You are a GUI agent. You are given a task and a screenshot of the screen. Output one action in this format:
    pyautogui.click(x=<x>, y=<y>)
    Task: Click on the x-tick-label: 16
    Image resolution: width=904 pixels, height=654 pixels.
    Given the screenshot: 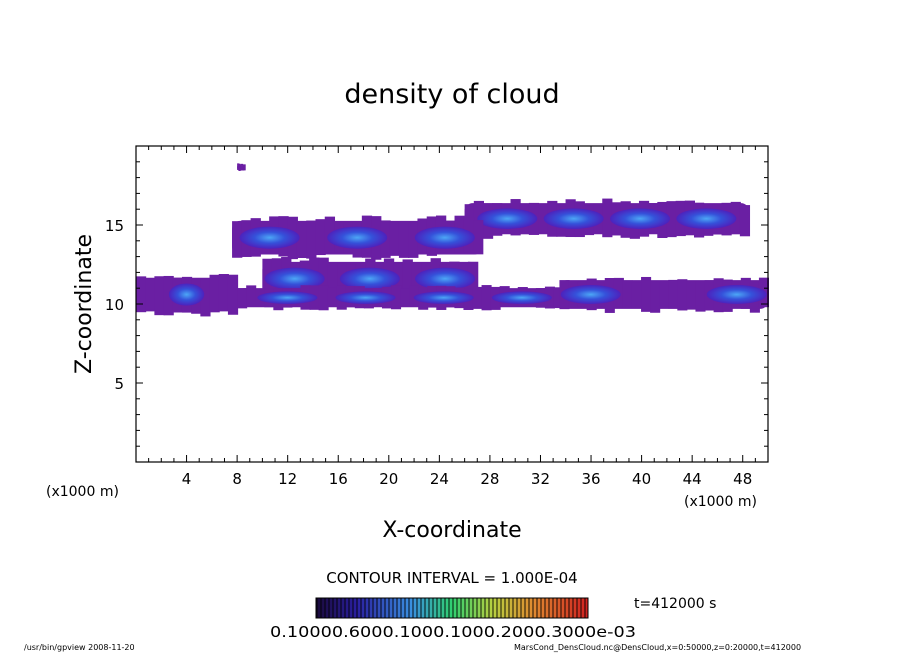 What is the action you would take?
    pyautogui.click(x=338, y=479)
    